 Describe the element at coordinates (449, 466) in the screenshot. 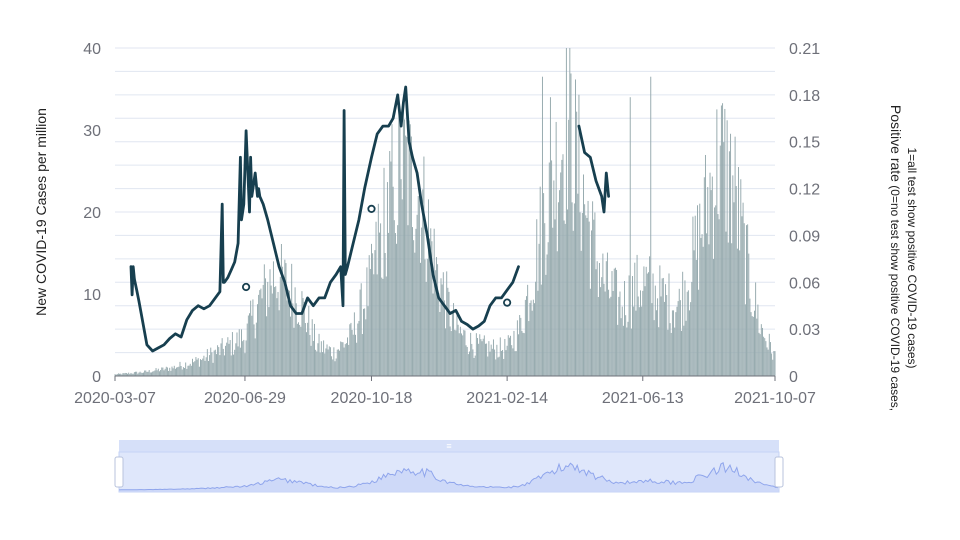

I see `data-zoom-slider: ≡` at that location.